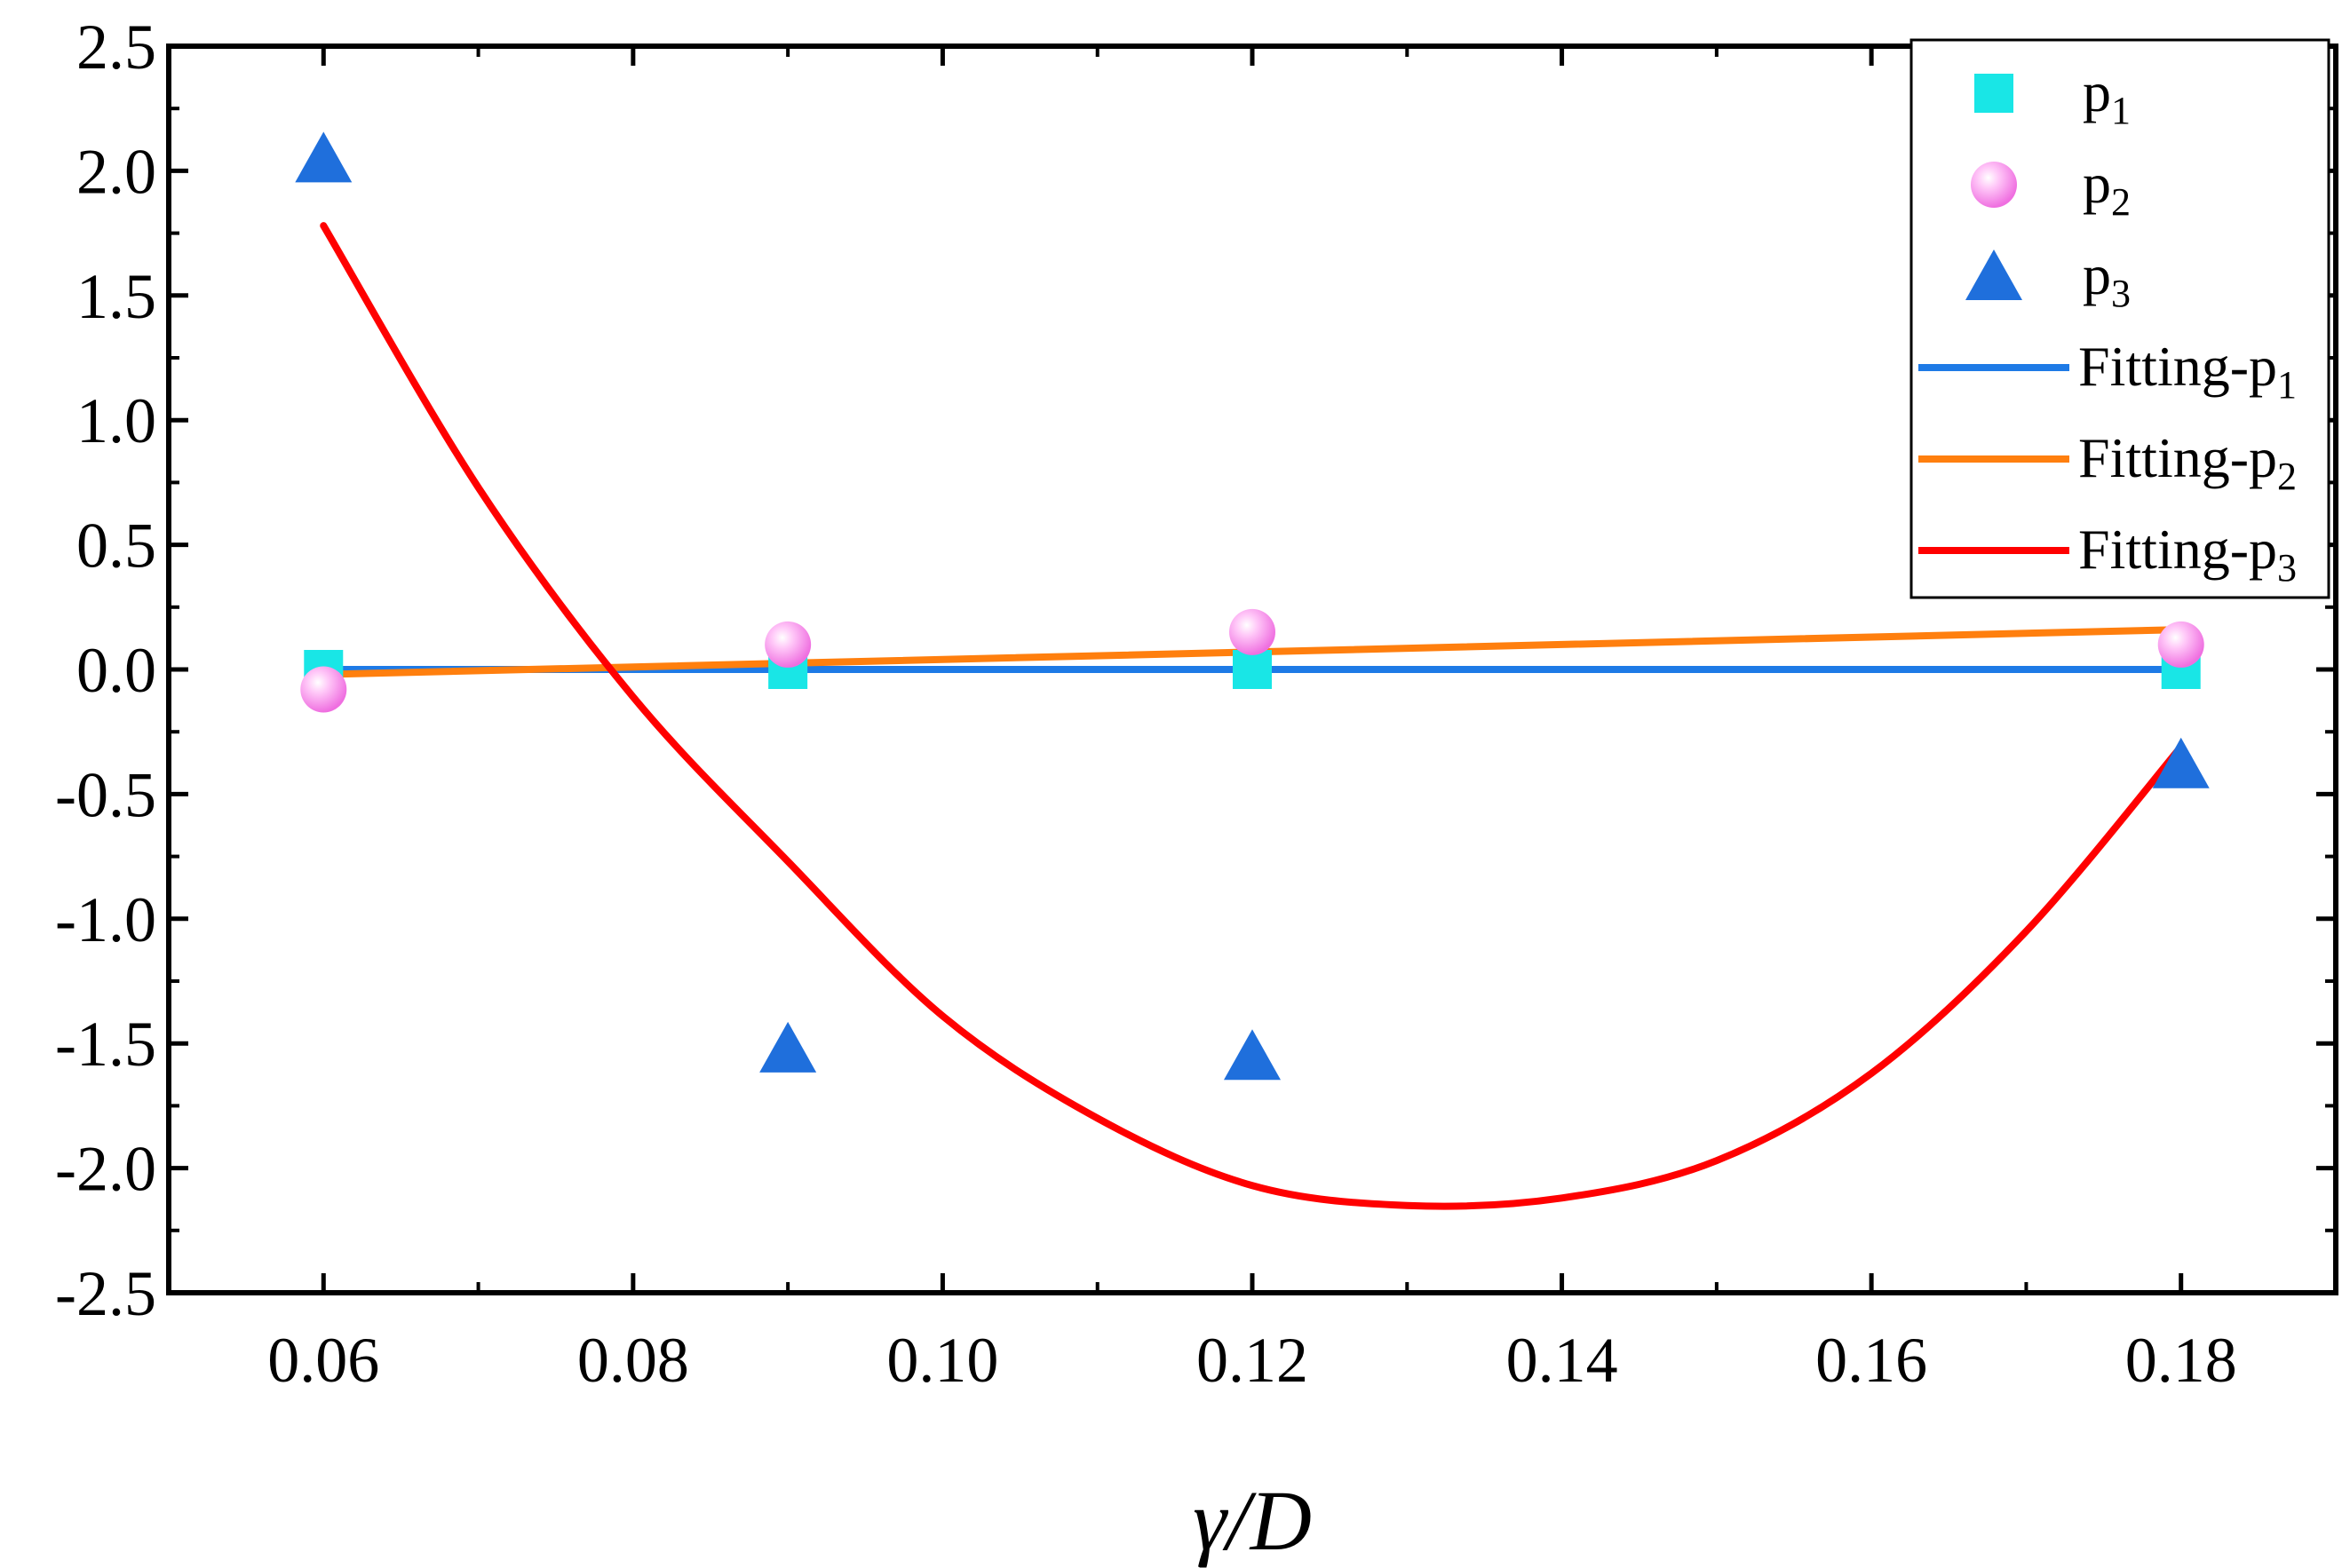  What do you see at coordinates (105, 1169) in the screenshot?
I see `y-tick-label: -2.0` at bounding box center [105, 1169].